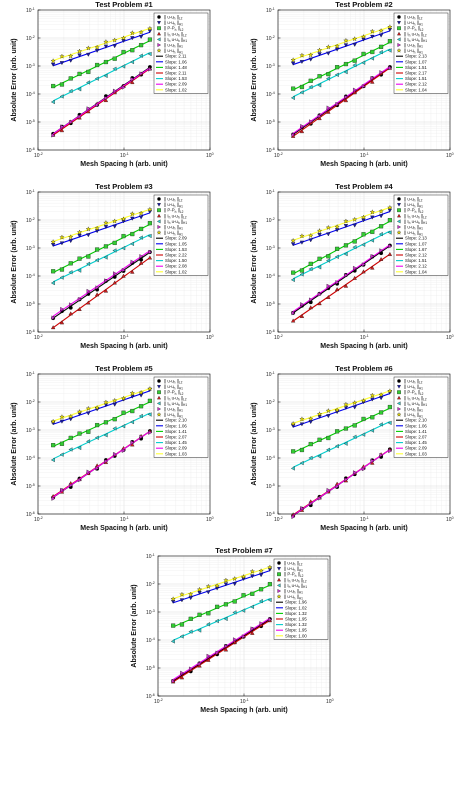  Describe the element at coordinates (176, 56) in the screenshot. I see `legend-slope-1: Slope: 2.11` at that location.